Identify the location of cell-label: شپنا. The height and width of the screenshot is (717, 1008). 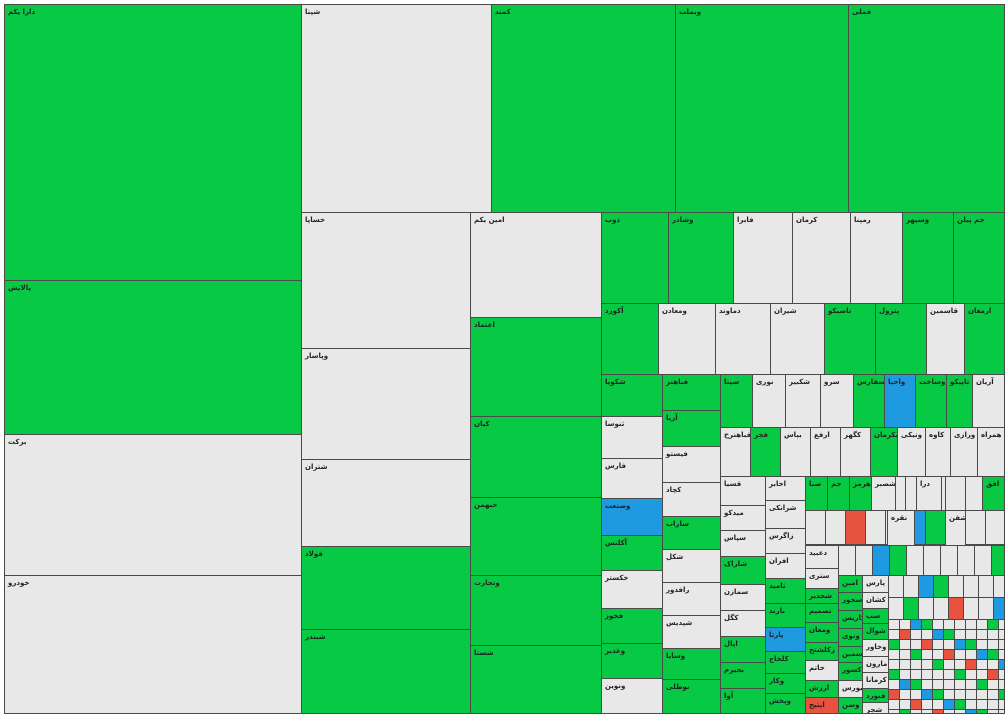
(313, 12).